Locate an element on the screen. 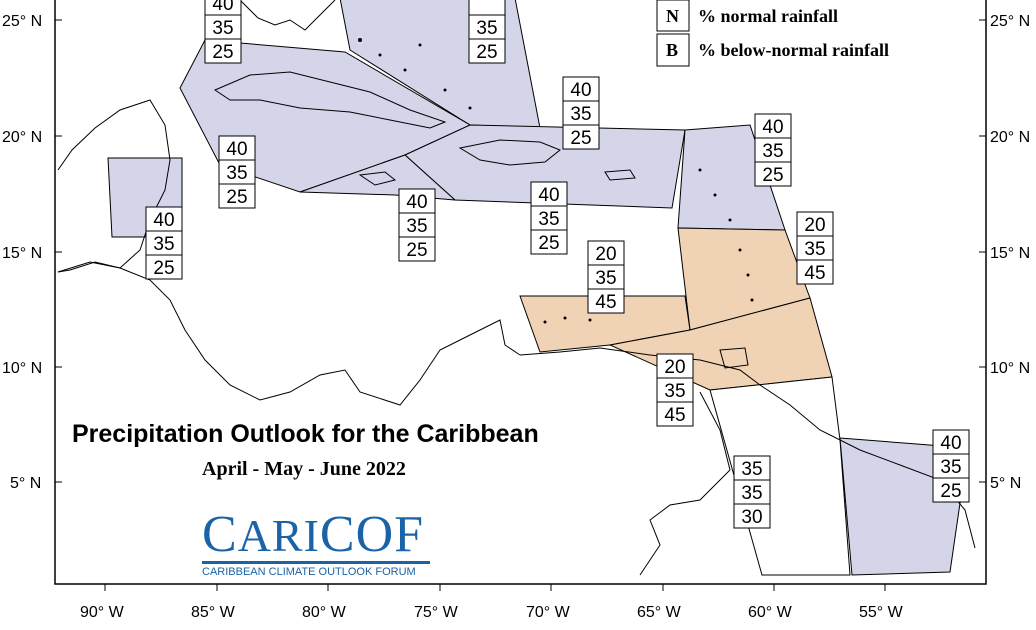  lat-label-left: 15° N is located at coordinates (22, 253).